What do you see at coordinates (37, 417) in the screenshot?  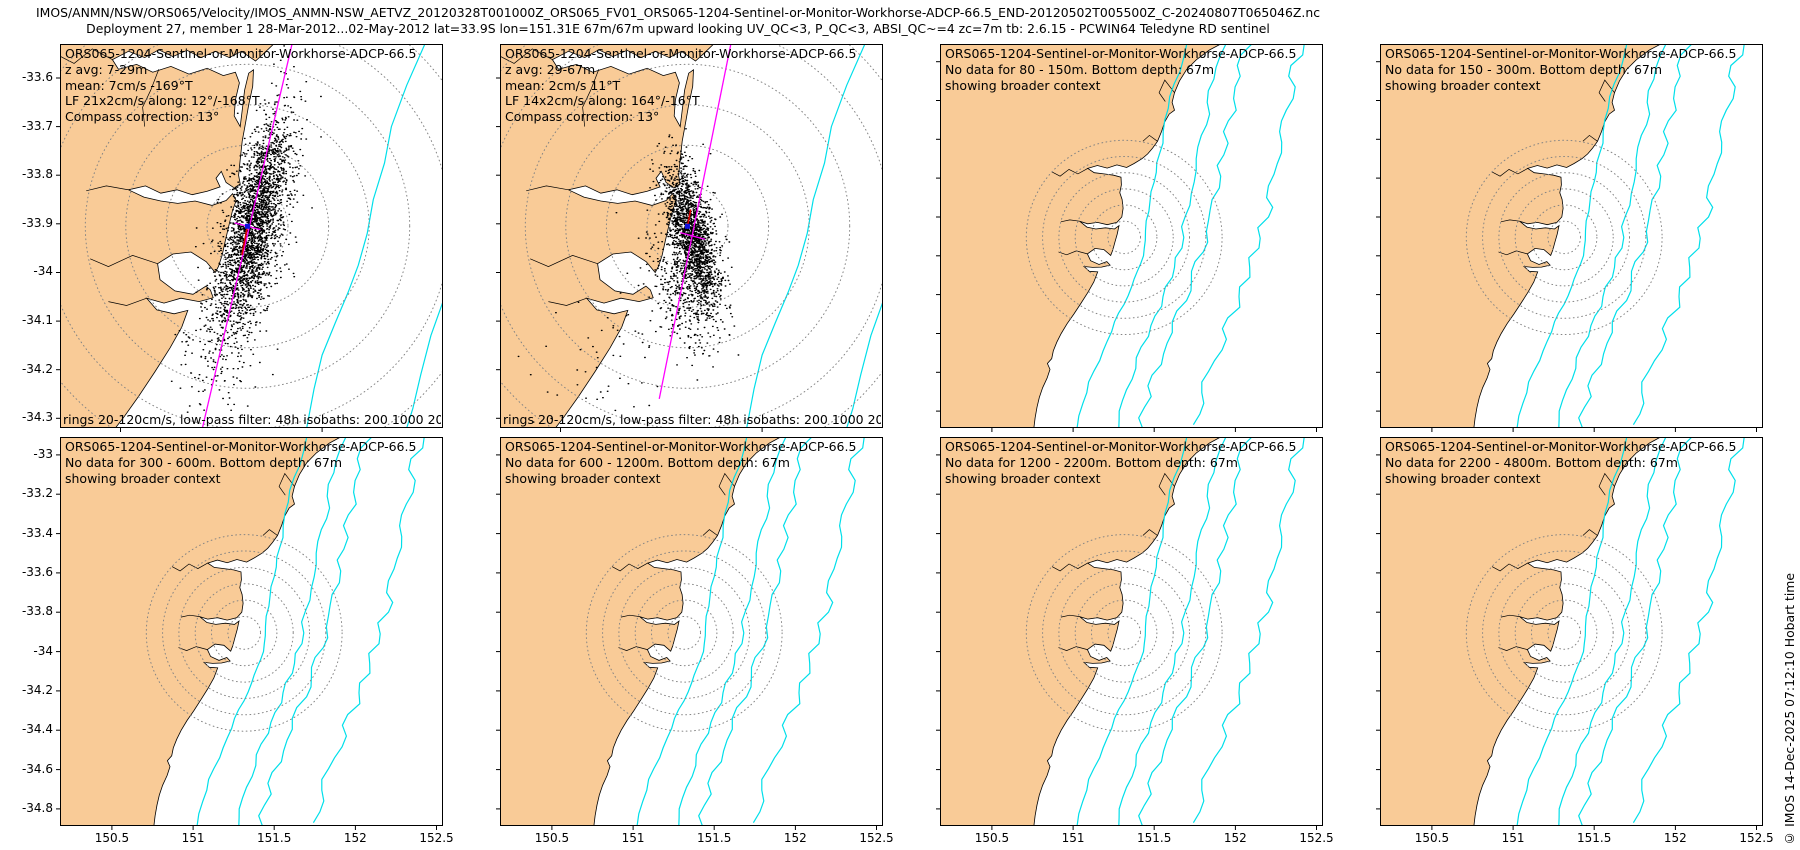 I see `y-tick-label: -34.3` at bounding box center [37, 417].